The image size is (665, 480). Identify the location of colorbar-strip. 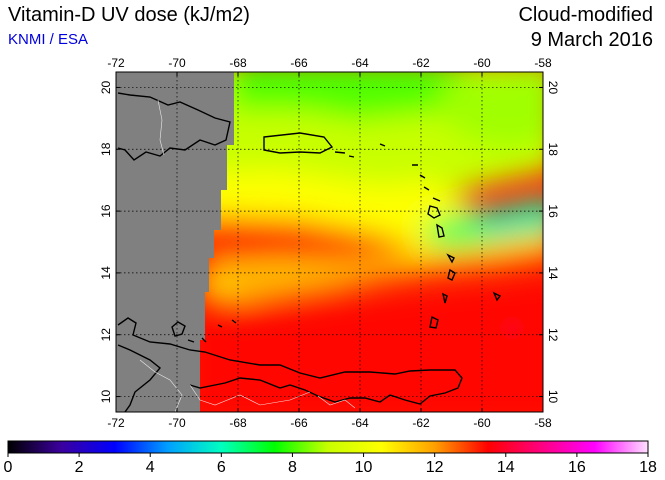
(328, 447).